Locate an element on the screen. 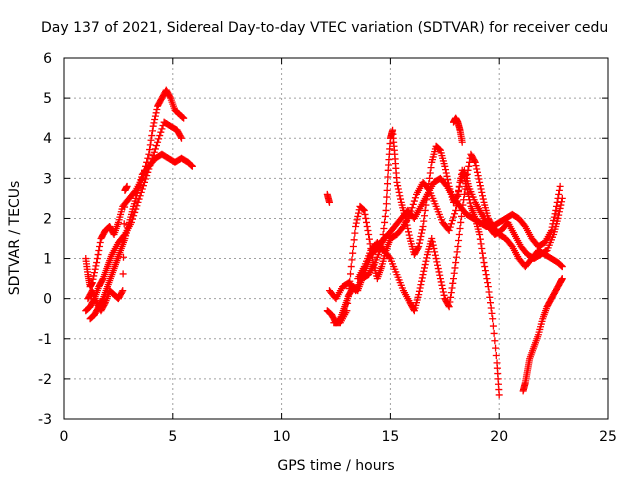  x-axis-label: GPS time / hours is located at coordinates (335, 466).